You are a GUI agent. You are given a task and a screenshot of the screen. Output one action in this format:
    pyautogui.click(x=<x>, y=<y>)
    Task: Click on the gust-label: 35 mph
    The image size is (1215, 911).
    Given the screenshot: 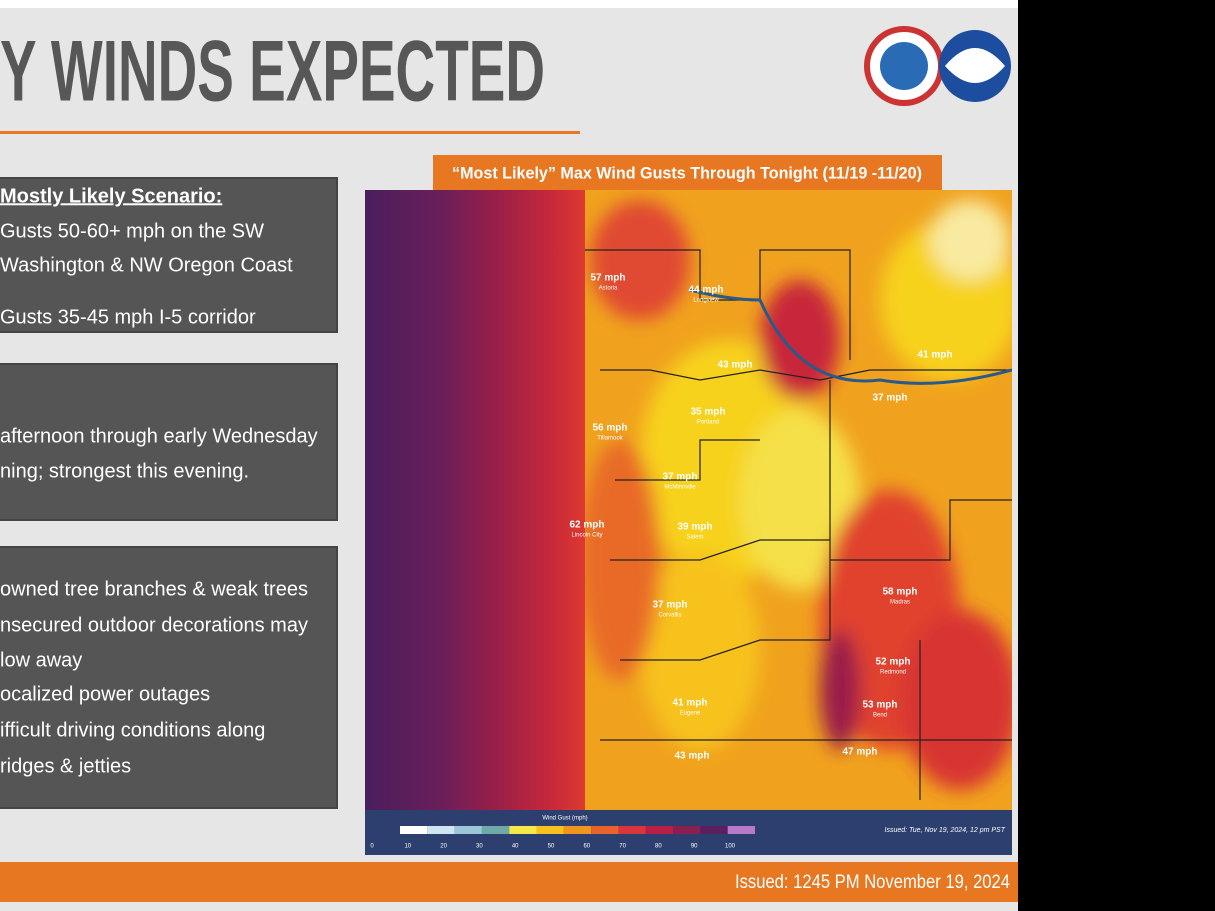 What is the action you would take?
    pyautogui.click(x=707, y=412)
    